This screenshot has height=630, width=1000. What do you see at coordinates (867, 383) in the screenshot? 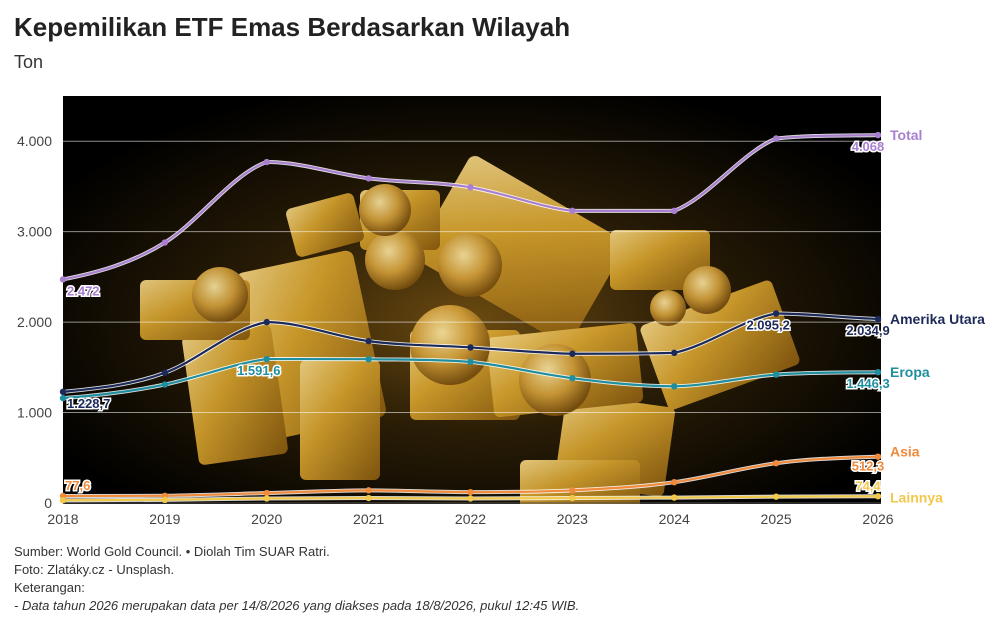
I see `data-label-last-eropa: 1.446,3` at bounding box center [867, 383].